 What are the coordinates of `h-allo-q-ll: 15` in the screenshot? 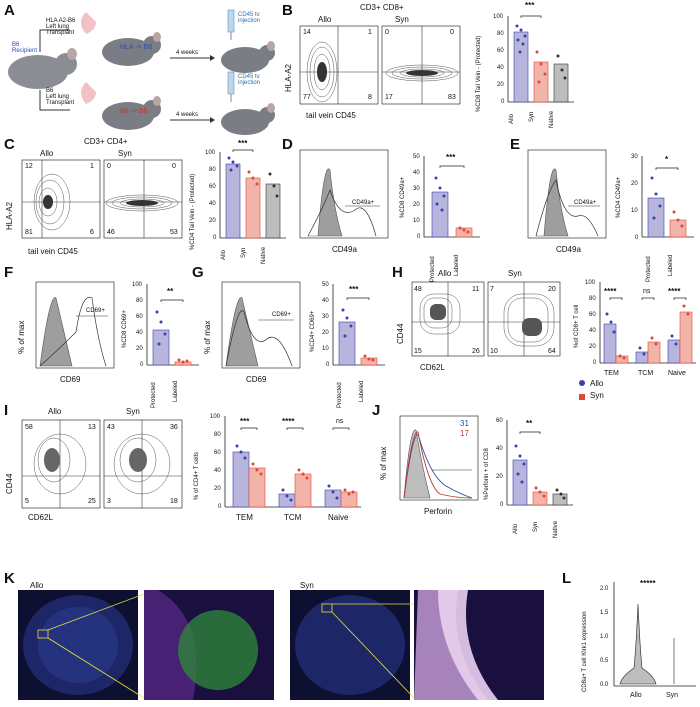 It's located at (418, 351).